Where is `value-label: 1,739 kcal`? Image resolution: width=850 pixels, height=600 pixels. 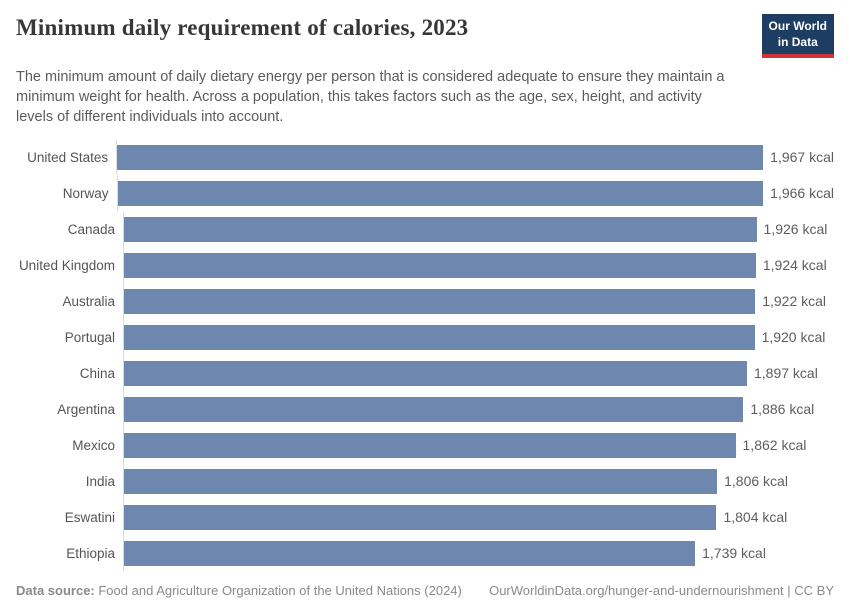
value-label: 1,739 kcal is located at coordinates (734, 553).